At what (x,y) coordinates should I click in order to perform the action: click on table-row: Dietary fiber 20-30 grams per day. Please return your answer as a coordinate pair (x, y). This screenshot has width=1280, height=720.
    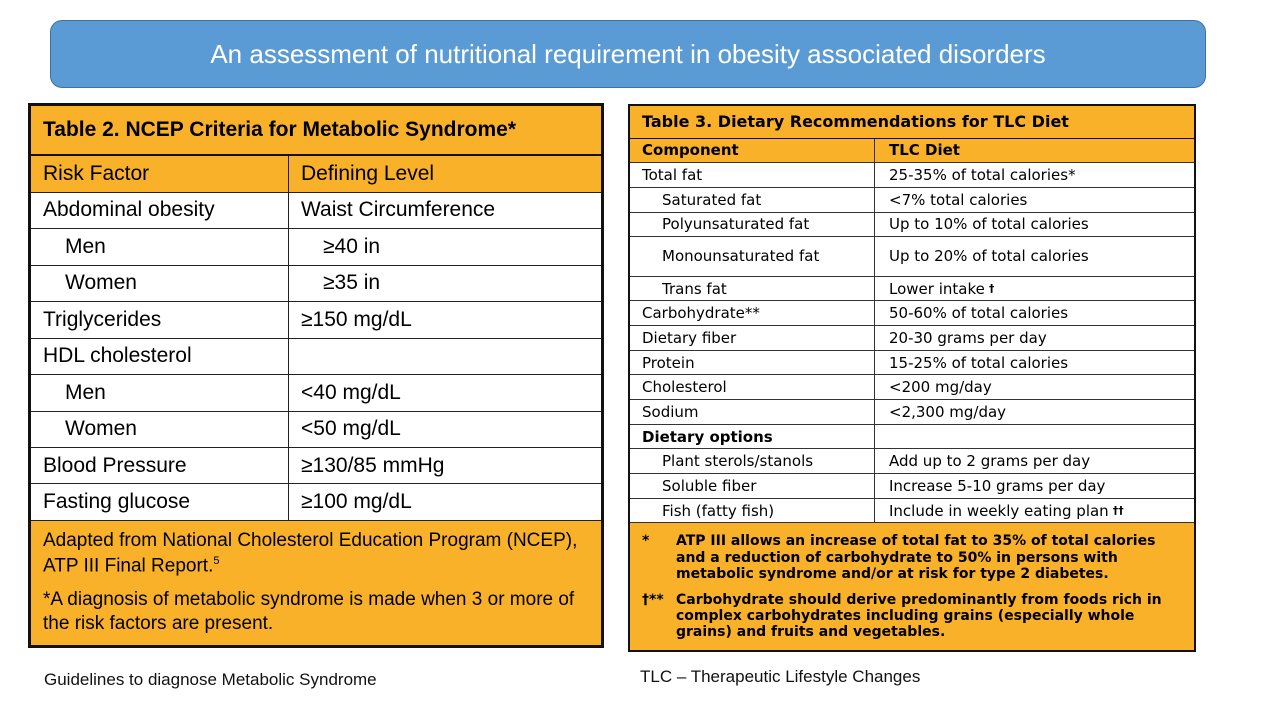
    Looking at the image, I should click on (912, 338).